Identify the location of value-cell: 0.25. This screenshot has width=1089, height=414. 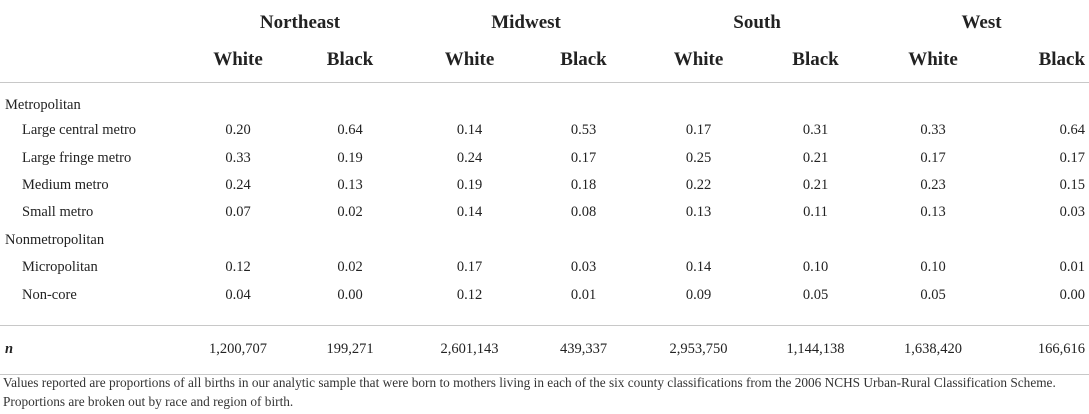
(698, 157).